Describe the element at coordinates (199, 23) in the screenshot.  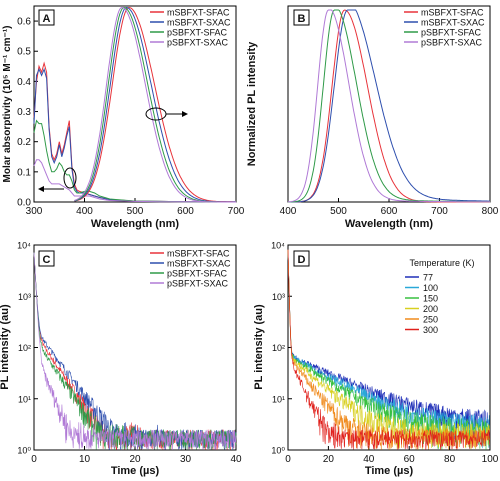
I see `a-legend-label: mSBFXT-SXAC` at that location.